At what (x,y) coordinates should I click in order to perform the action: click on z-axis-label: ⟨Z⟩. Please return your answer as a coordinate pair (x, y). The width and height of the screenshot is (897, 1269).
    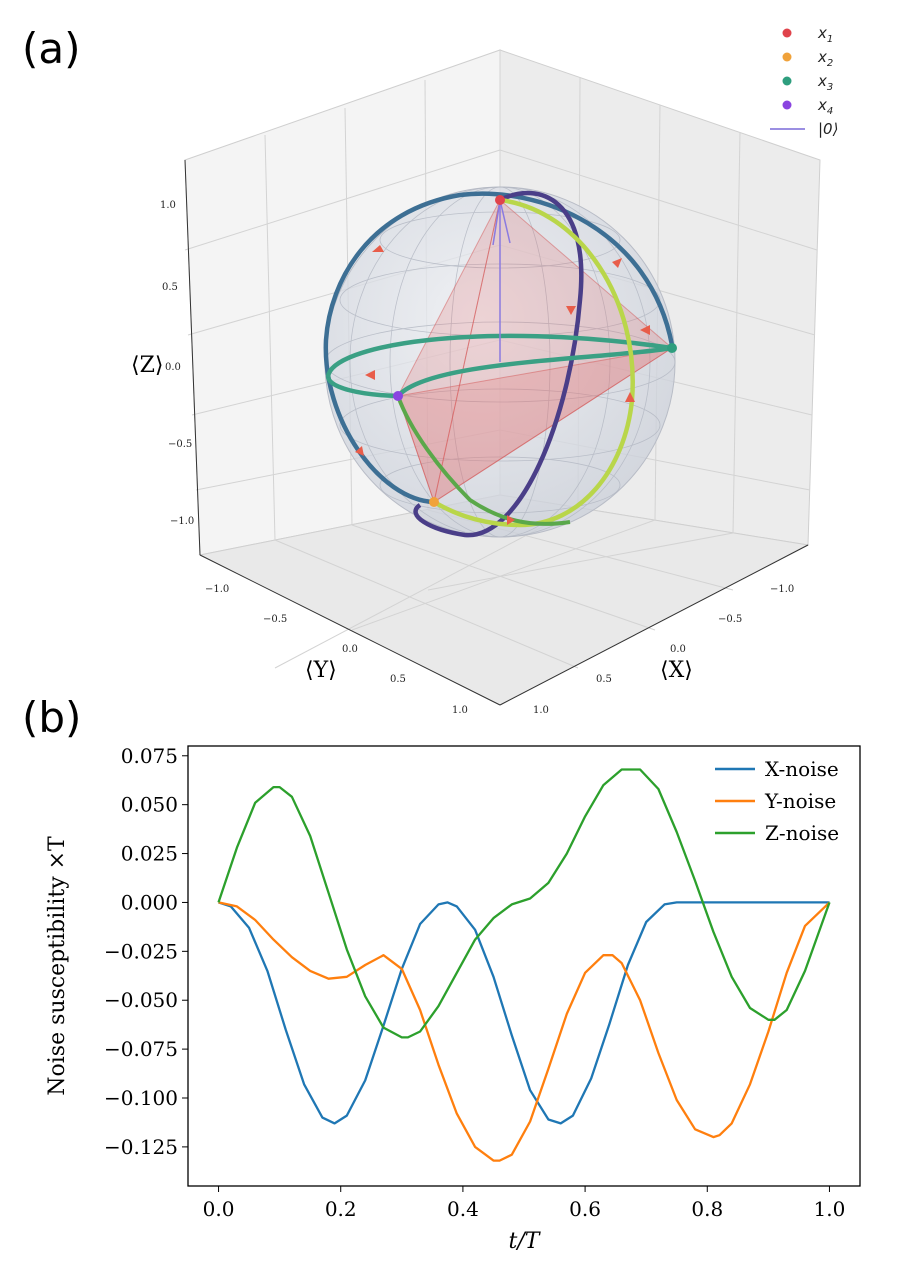
    Looking at the image, I should click on (147, 365).